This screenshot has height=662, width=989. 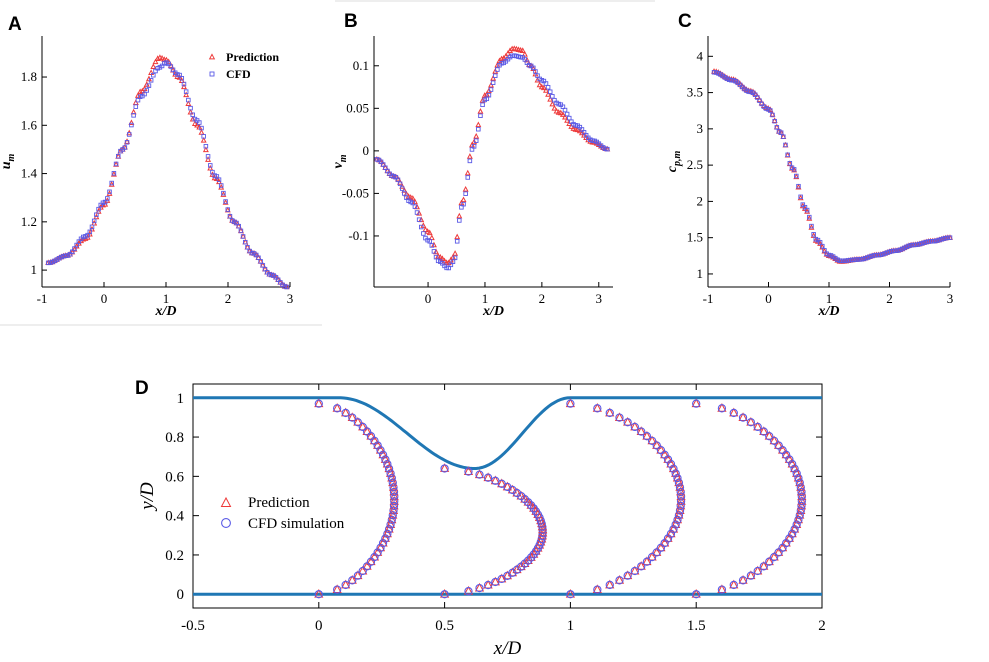 I want to click on y-tick-label: 2, so click(x=700, y=200).